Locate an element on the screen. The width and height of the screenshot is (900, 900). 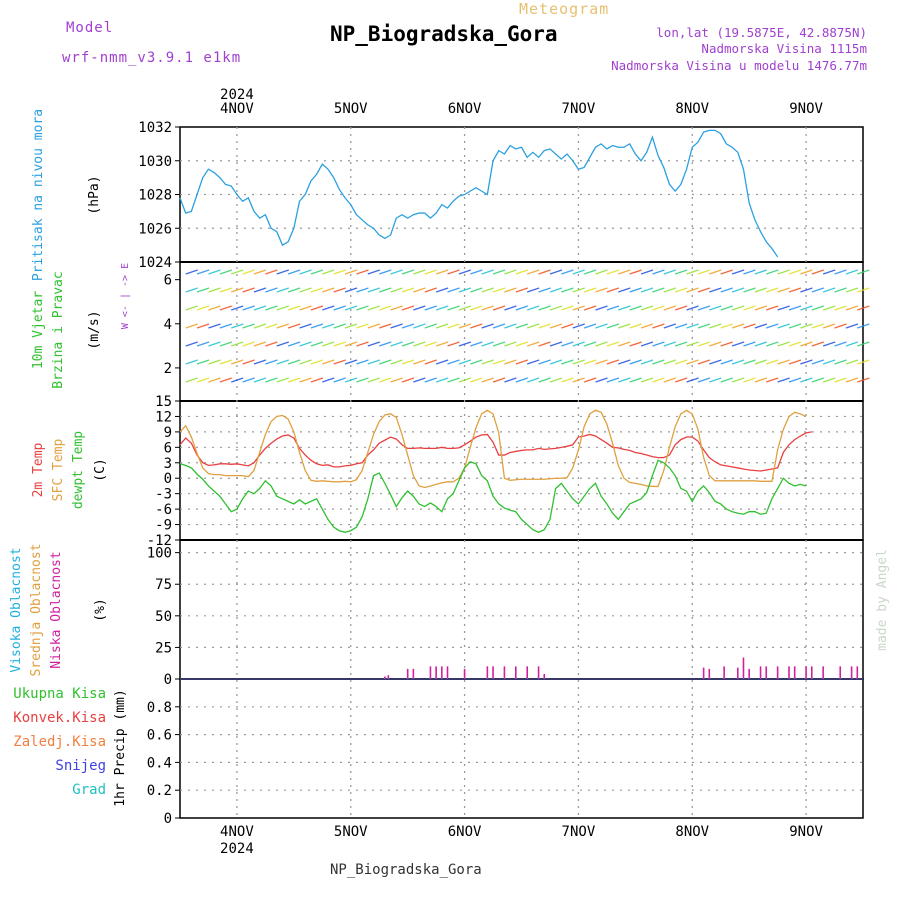
x-top-tick-label: 7NOV is located at coordinates (579, 109).